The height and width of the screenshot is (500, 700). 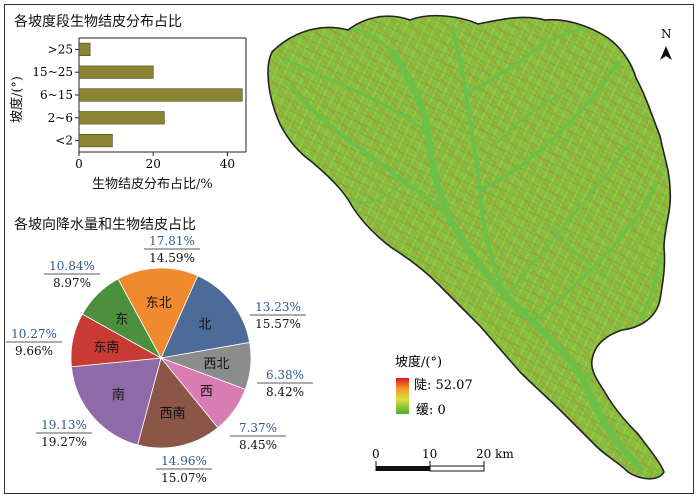 What do you see at coordinates (159, 303) in the screenshot?
I see `pie-slice-label: 东北` at bounding box center [159, 303].